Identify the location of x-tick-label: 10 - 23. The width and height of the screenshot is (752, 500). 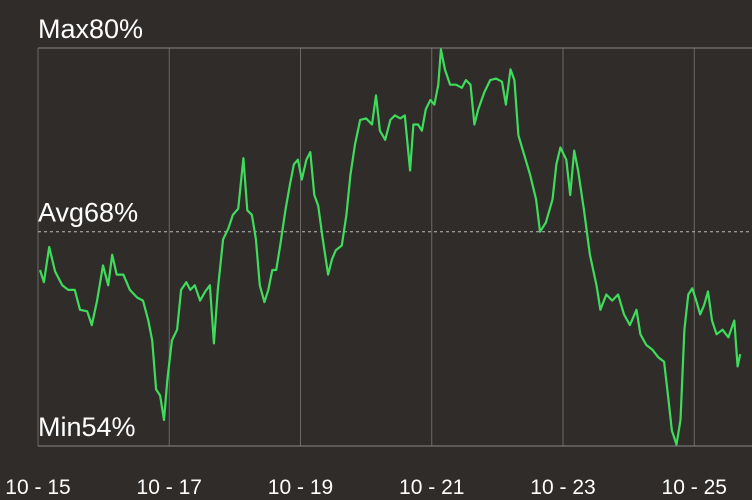
(562, 487).